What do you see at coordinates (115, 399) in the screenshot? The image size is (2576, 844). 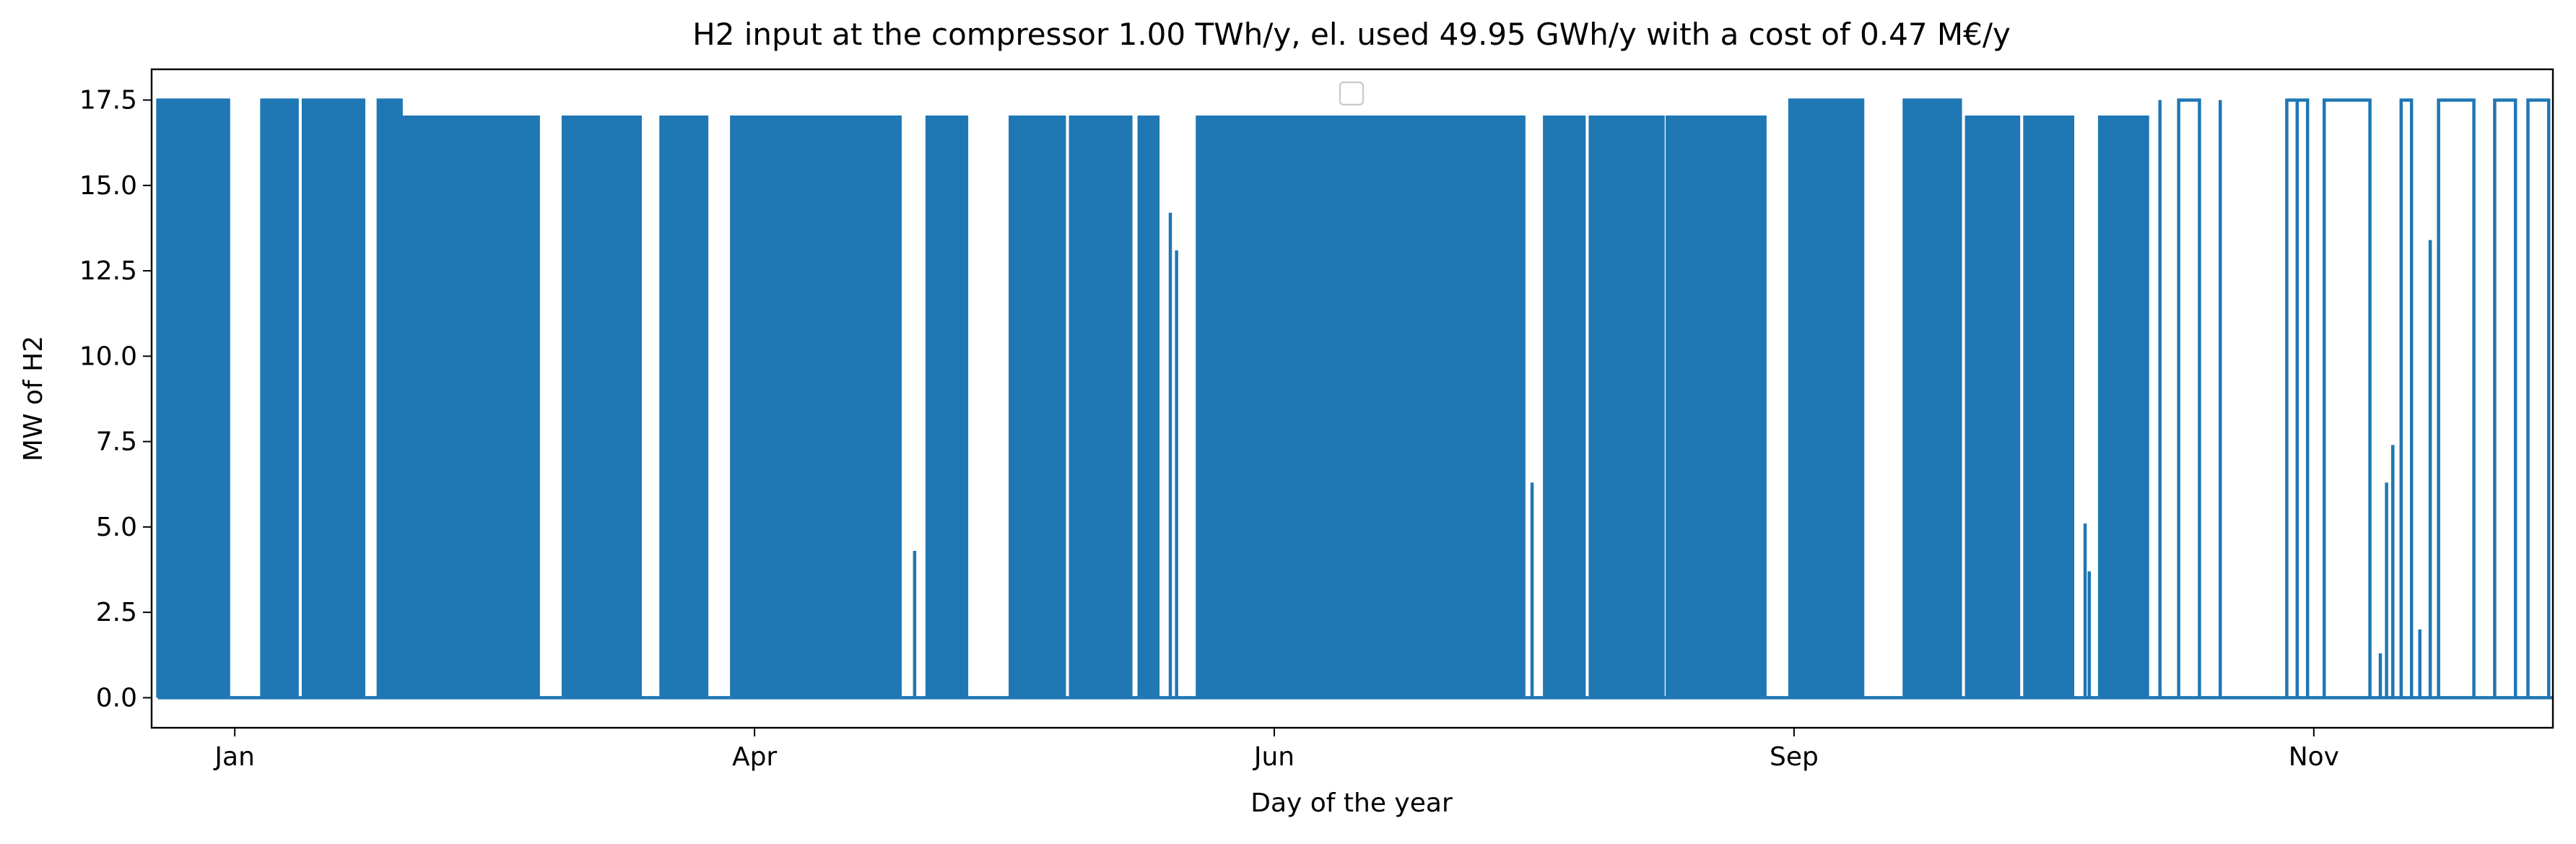 I see `y-axis: 0.0 2.5 5.0 7.5 10.0 12.5 15.0 17.5` at bounding box center [115, 399].